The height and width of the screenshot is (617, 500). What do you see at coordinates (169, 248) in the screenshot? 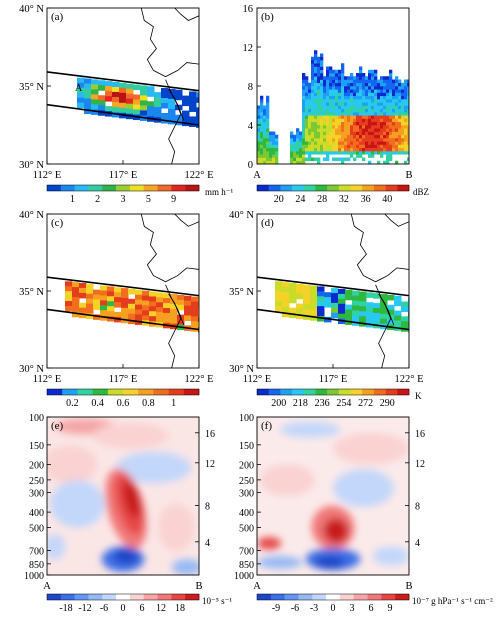
I see `coastline-north` at bounding box center [169, 248].